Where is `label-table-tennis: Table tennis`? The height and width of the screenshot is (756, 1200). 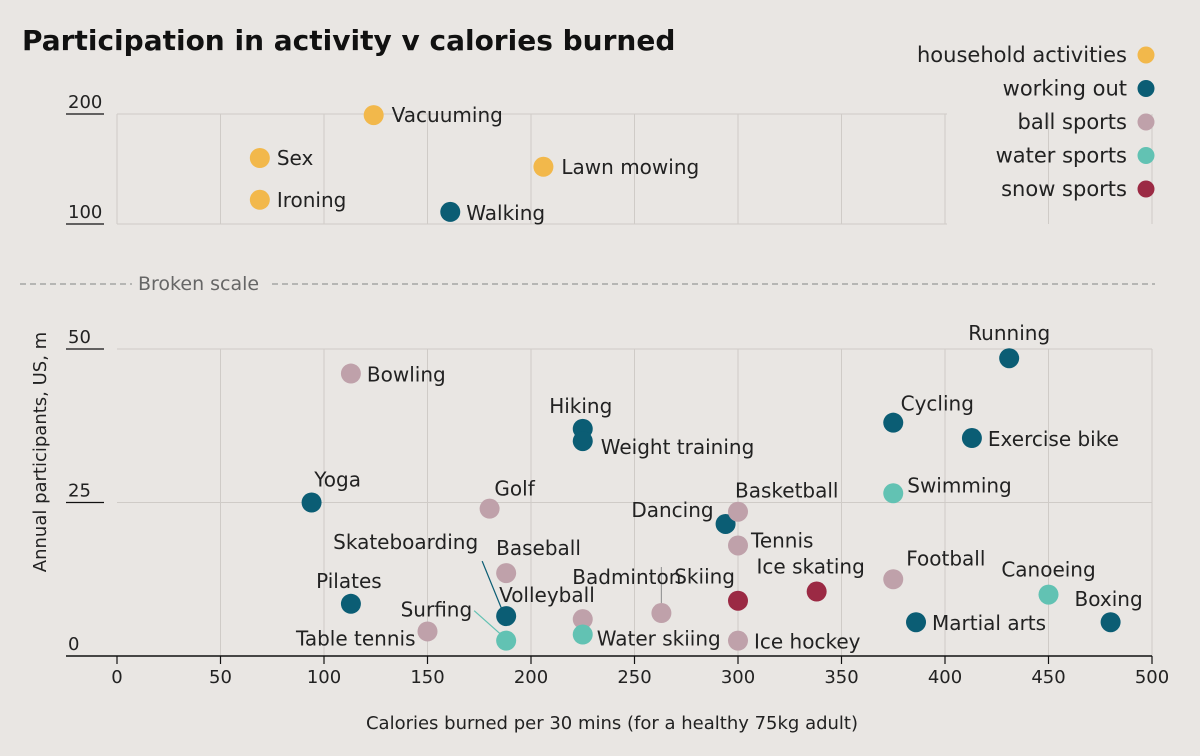 label-table-tennis: Table tennis is located at coordinates (355, 638).